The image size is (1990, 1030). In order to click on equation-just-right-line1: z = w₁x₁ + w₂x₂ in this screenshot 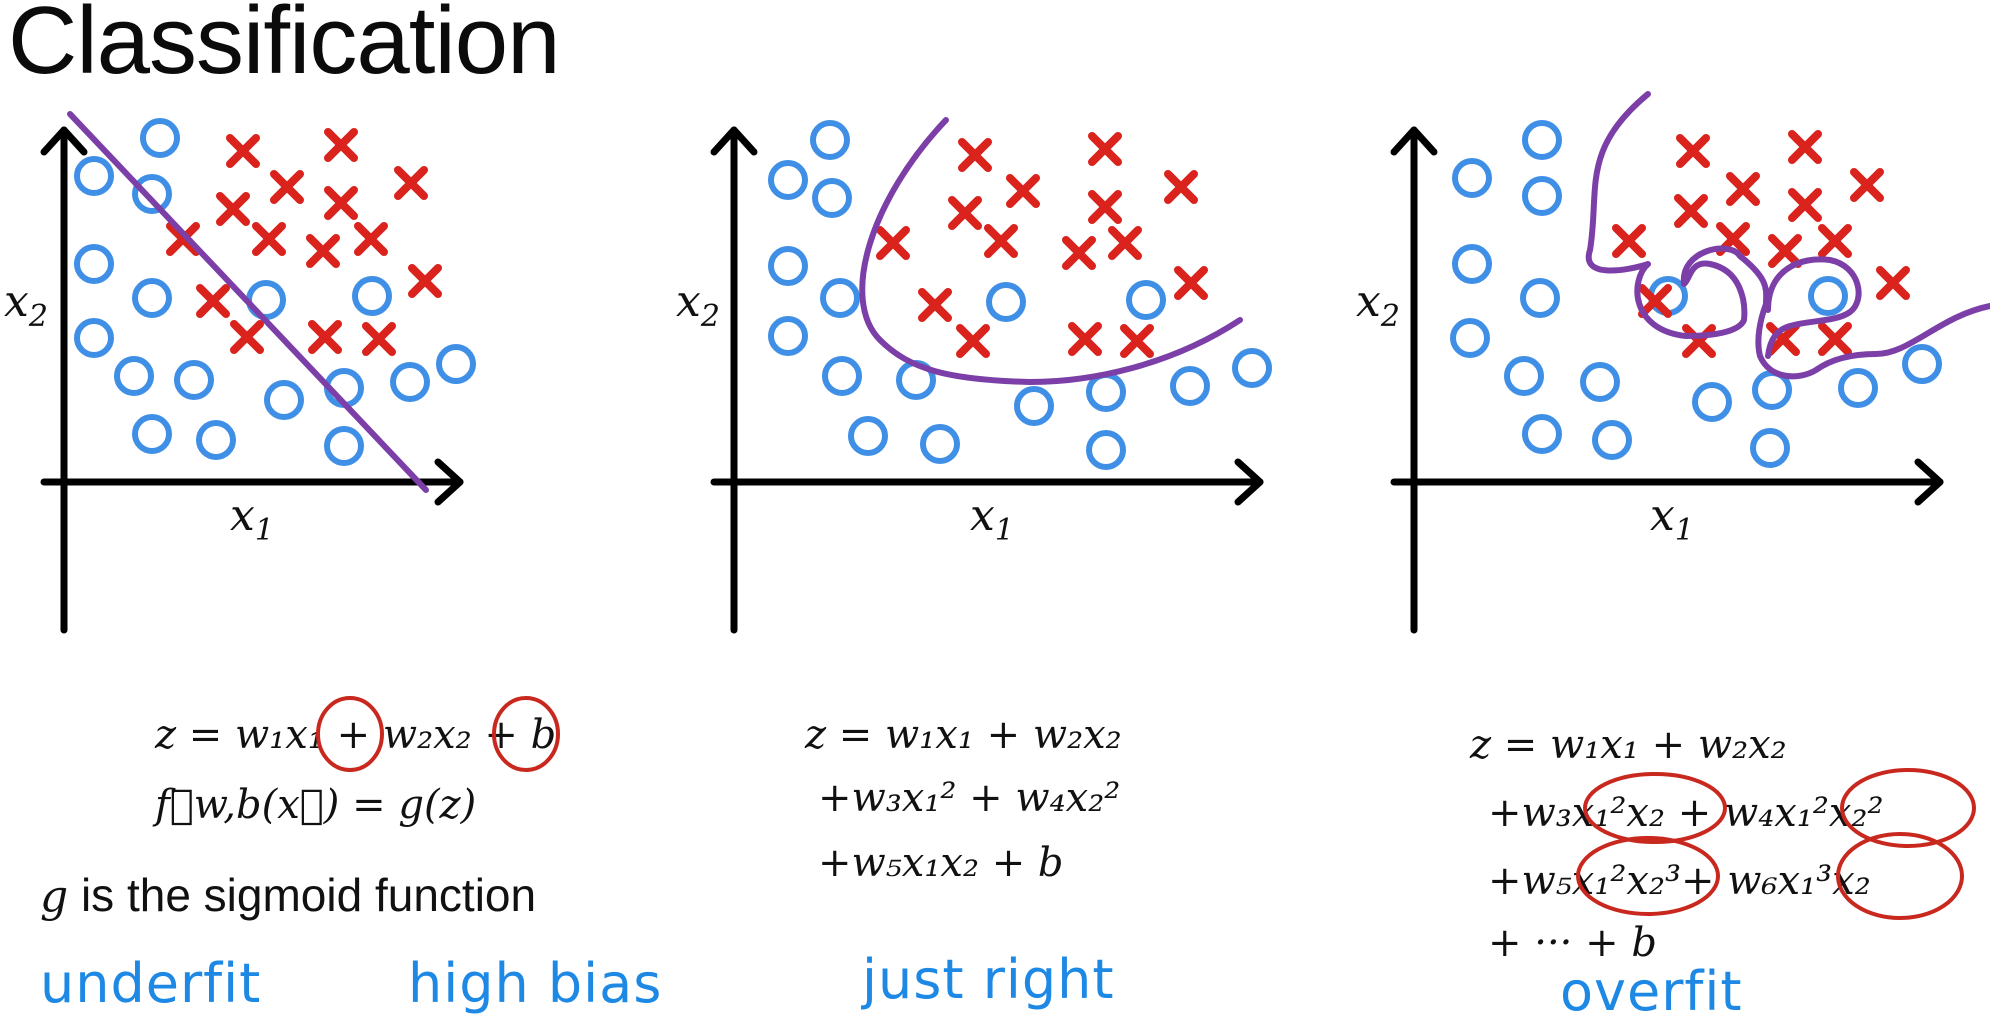, I will do `click(963, 735)`.